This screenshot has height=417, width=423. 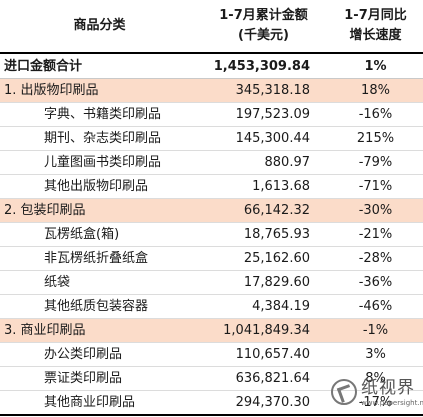 I want to click on row-name: 其他商业印刷品, so click(x=99, y=403).